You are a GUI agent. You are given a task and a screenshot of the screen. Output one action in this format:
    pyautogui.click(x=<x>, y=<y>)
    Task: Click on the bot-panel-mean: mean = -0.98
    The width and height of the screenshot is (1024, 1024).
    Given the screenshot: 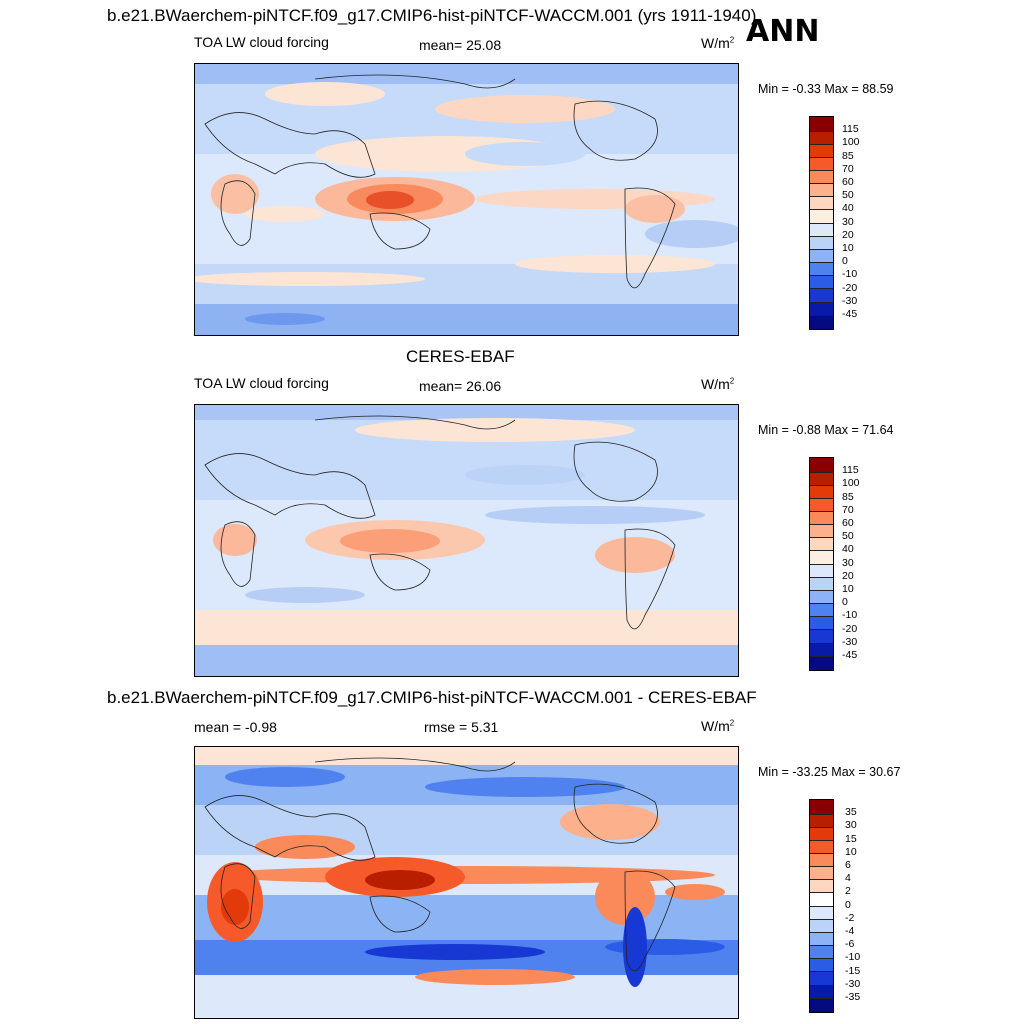 What is the action you would take?
    pyautogui.click(x=235, y=727)
    